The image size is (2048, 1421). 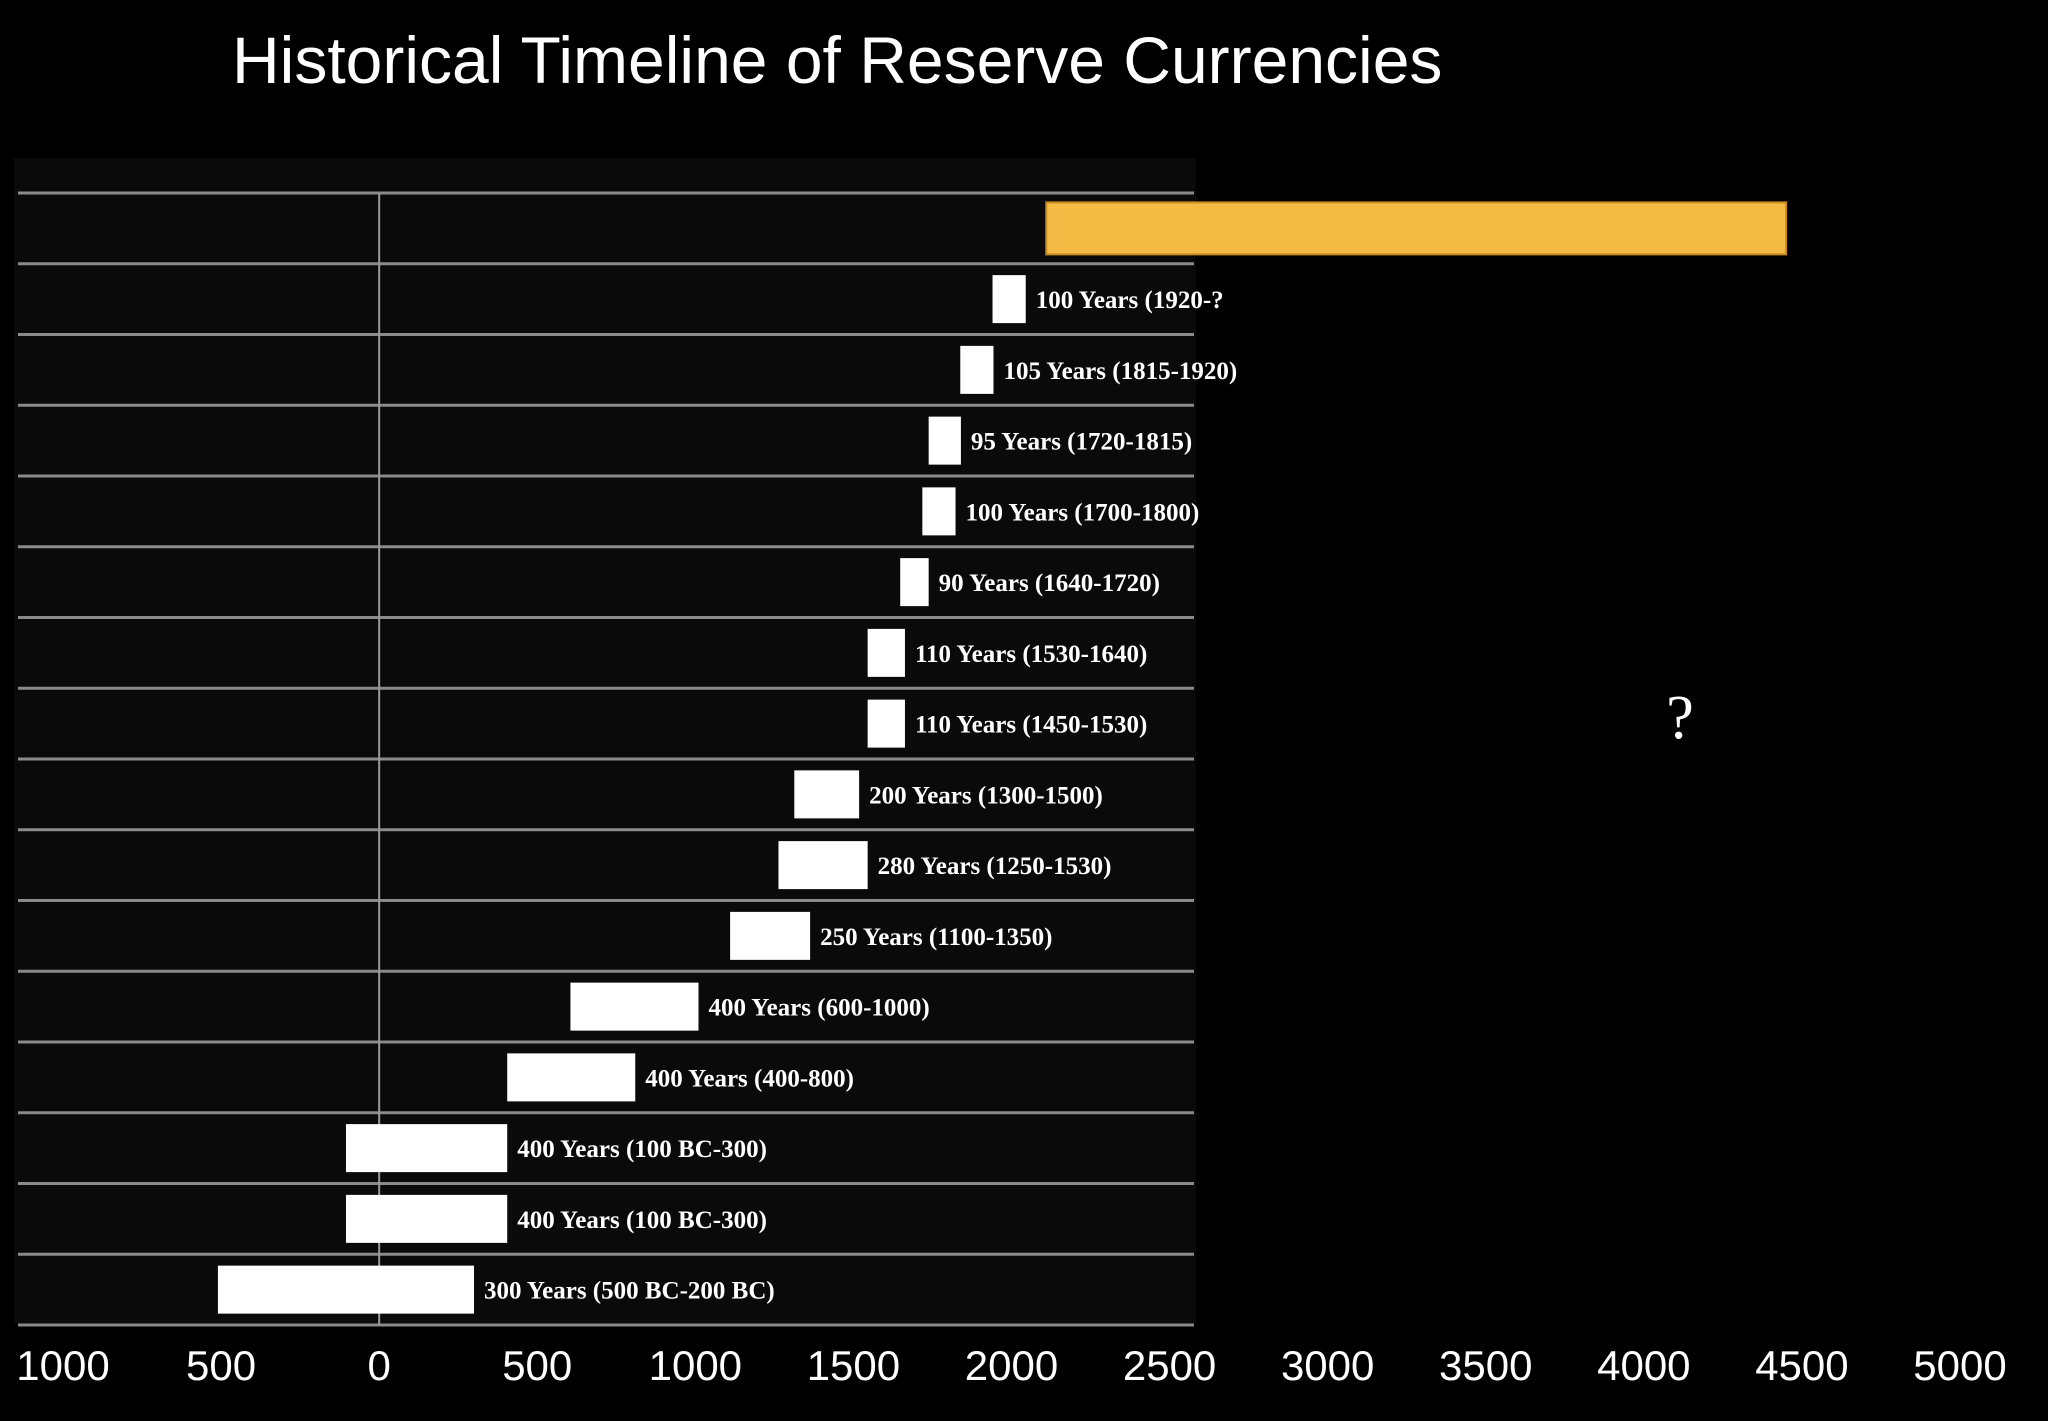 I want to click on x-tick-label: 1500, so click(x=853, y=1365).